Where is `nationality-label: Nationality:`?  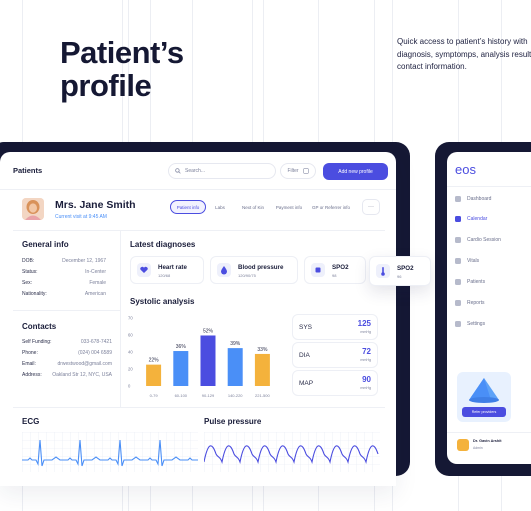 nationality-label: Nationality: is located at coordinates (34, 294).